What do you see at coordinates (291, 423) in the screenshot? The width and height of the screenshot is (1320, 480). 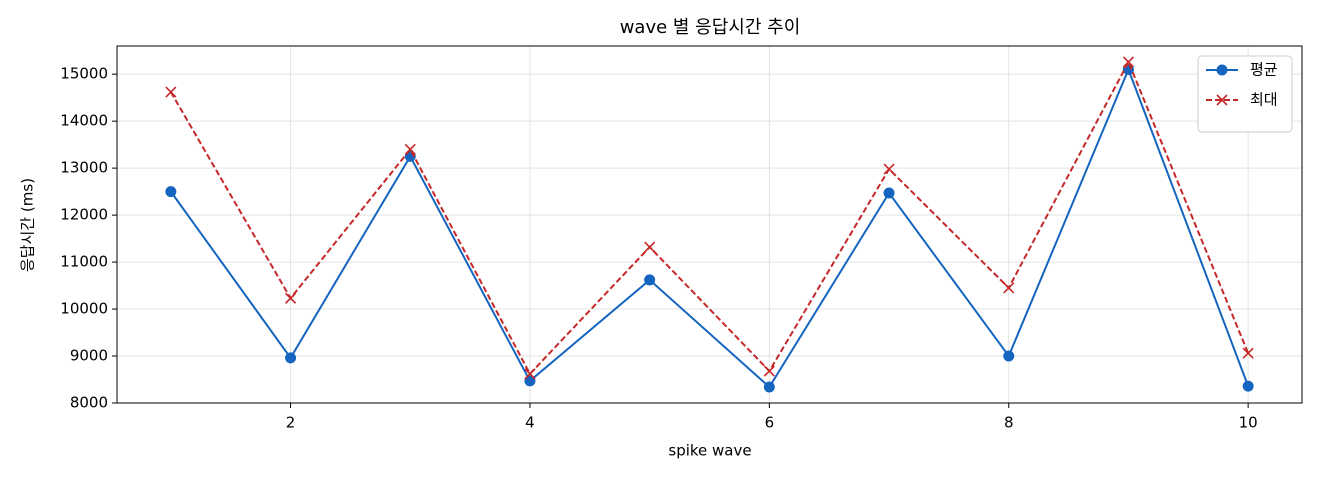 I see `x-tick-label: 2` at bounding box center [291, 423].